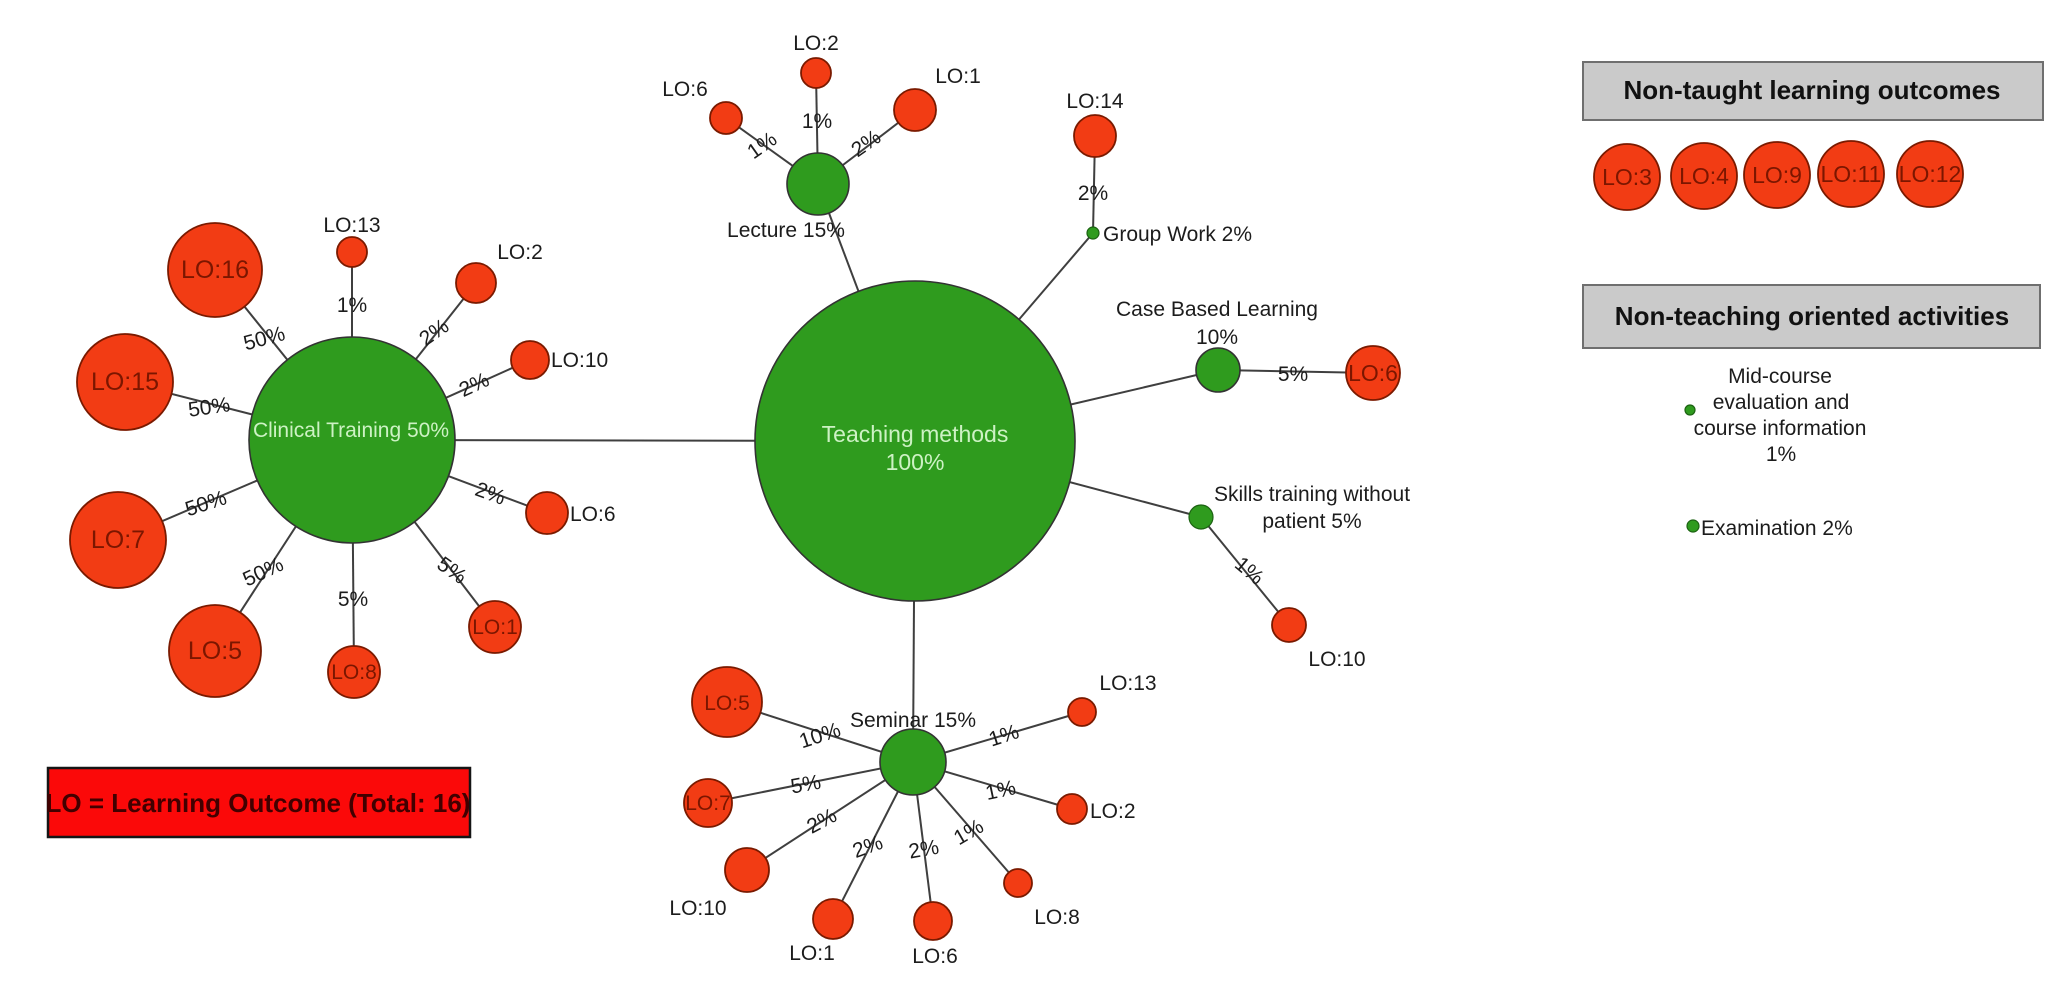 The image size is (2059, 1001). What do you see at coordinates (833, 919) in the screenshot?
I see `seminar-leaf-lo1` at bounding box center [833, 919].